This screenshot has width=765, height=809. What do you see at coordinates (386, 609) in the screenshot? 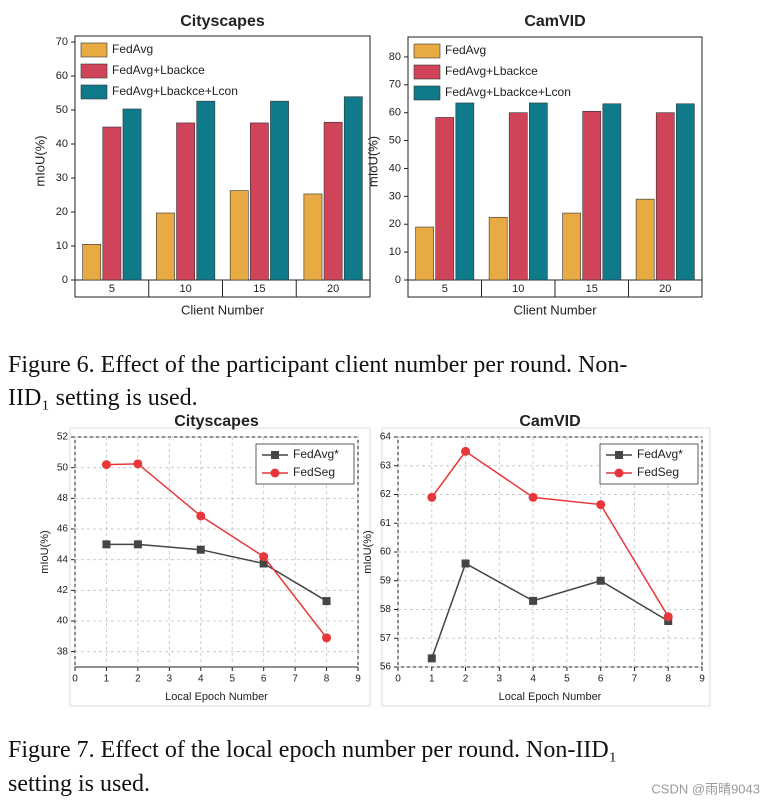
I see `y-tick-label: 58` at bounding box center [386, 609].